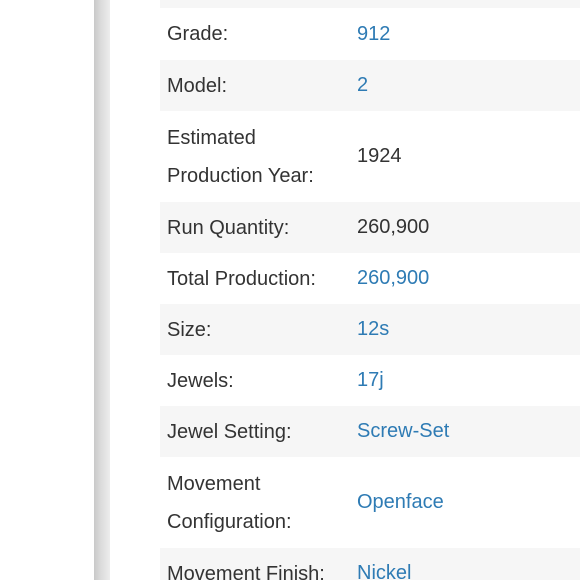  What do you see at coordinates (240, 156) in the screenshot?
I see `spec-label: Estimated Production Year:` at bounding box center [240, 156].